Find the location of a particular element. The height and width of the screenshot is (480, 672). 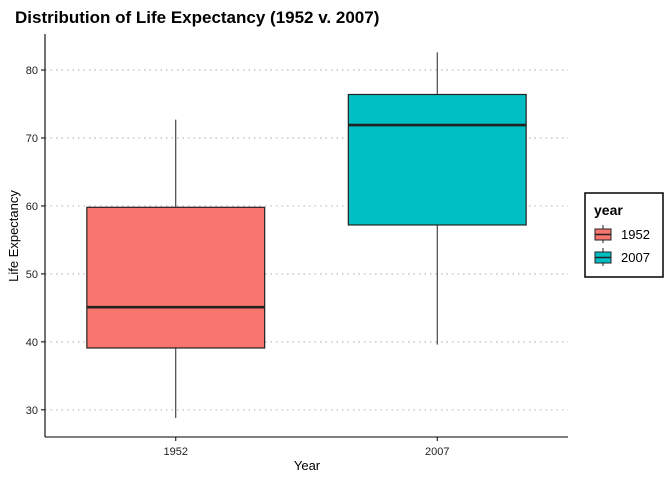

legend-label: 1952 is located at coordinates (635, 234).